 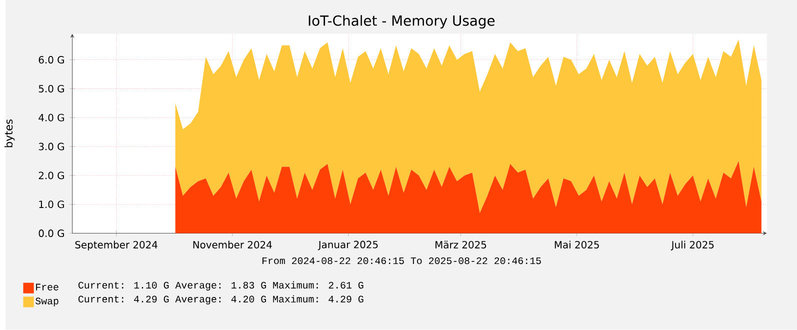 I want to click on x-tick-label: September 2024, so click(x=116, y=246).